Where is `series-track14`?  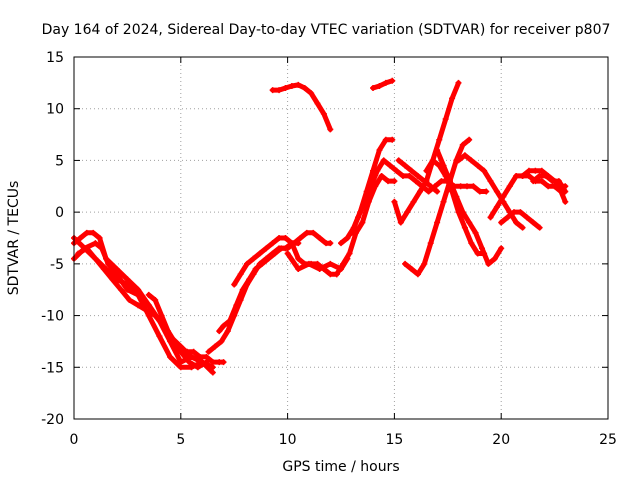
series-track14 is located at coordinates (383, 84).